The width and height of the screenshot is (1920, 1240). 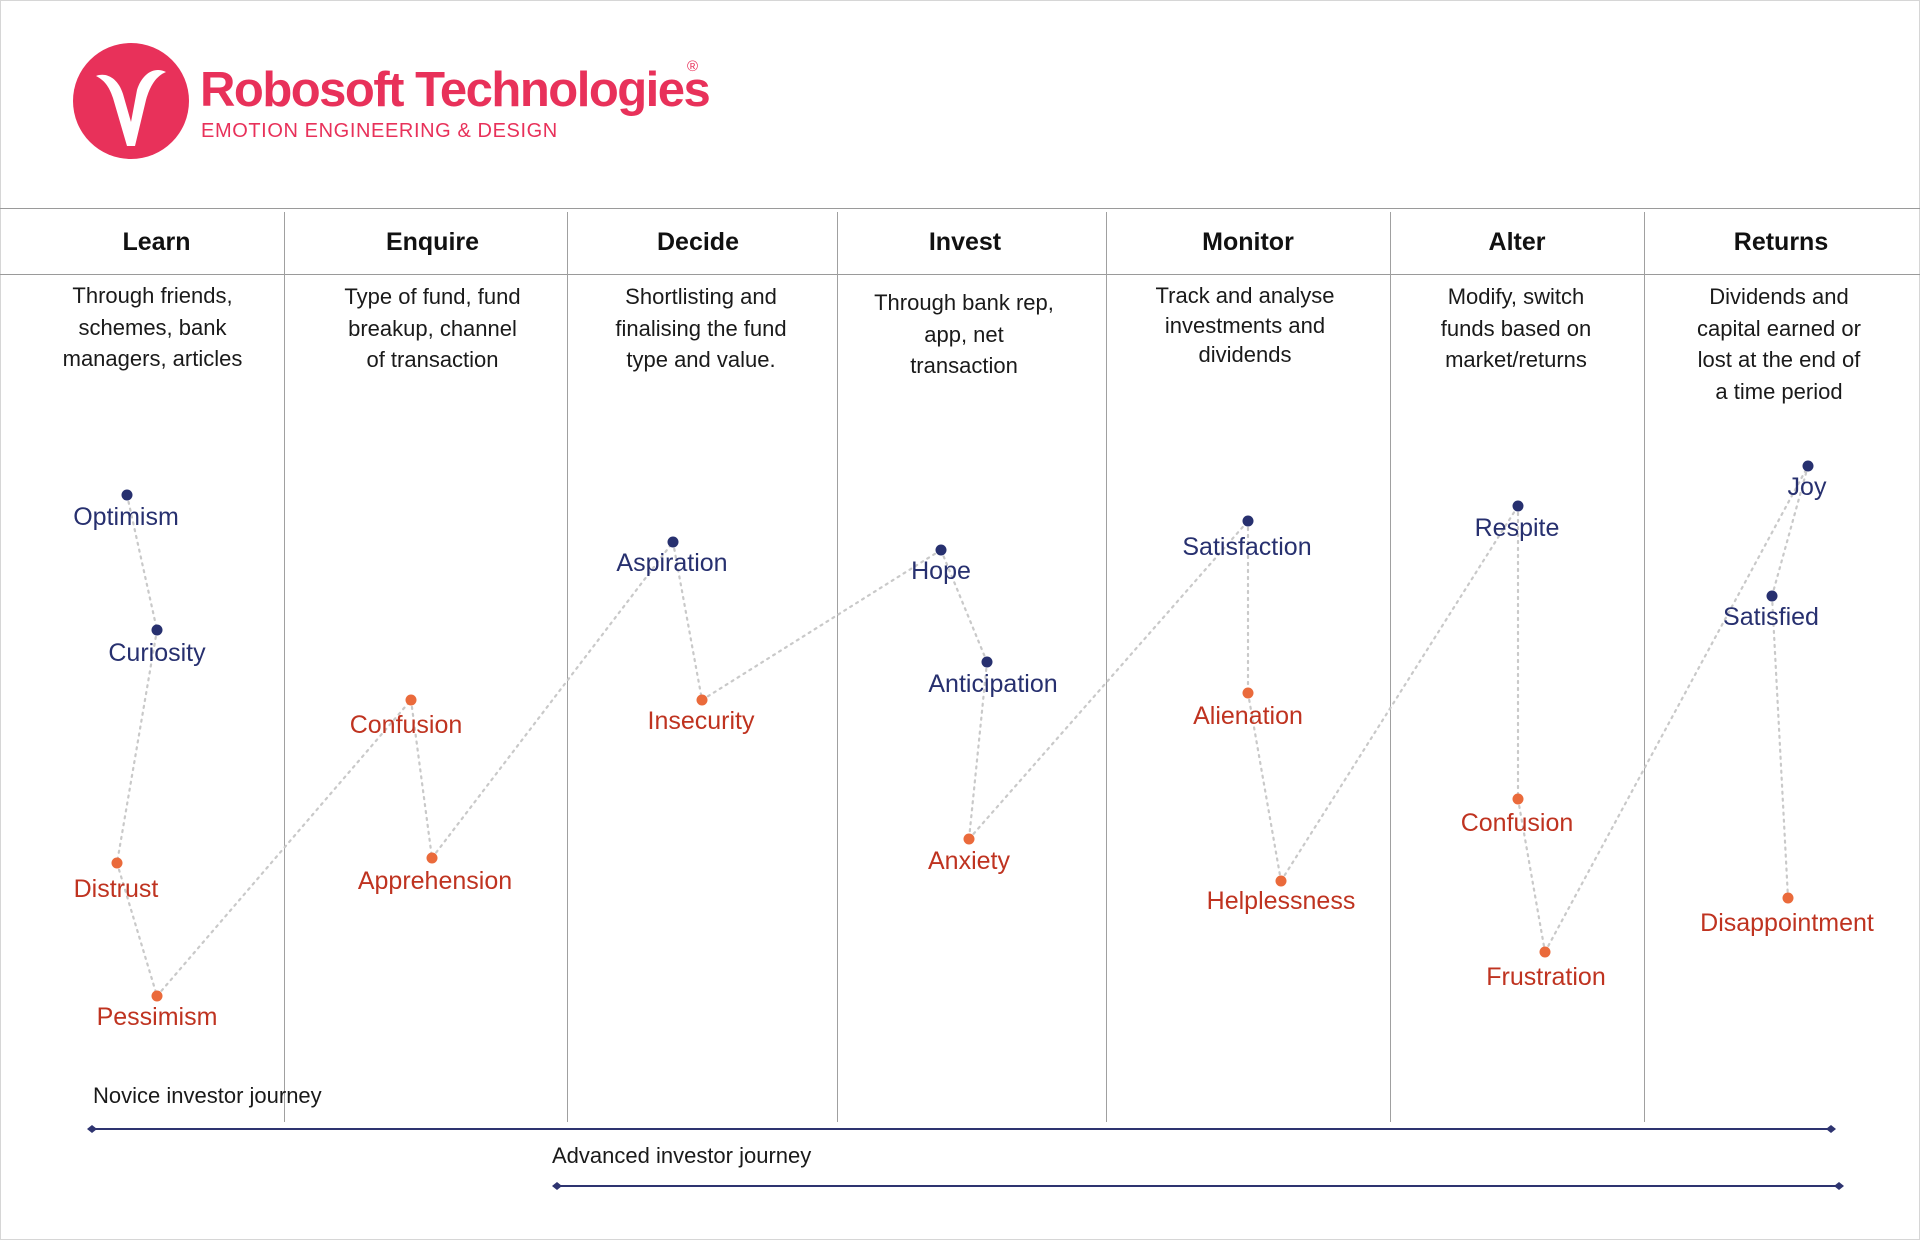 I want to click on stage-title-returns: Returns, so click(x=1781, y=242).